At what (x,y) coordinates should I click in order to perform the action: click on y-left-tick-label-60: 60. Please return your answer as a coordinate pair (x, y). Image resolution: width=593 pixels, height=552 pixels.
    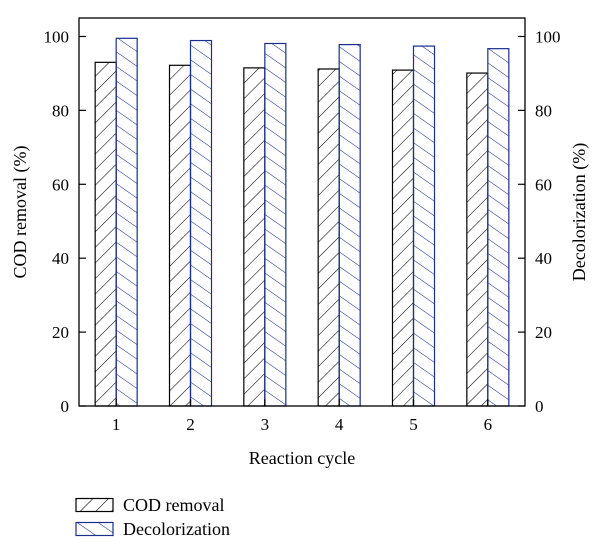
    Looking at the image, I should click on (60, 184).